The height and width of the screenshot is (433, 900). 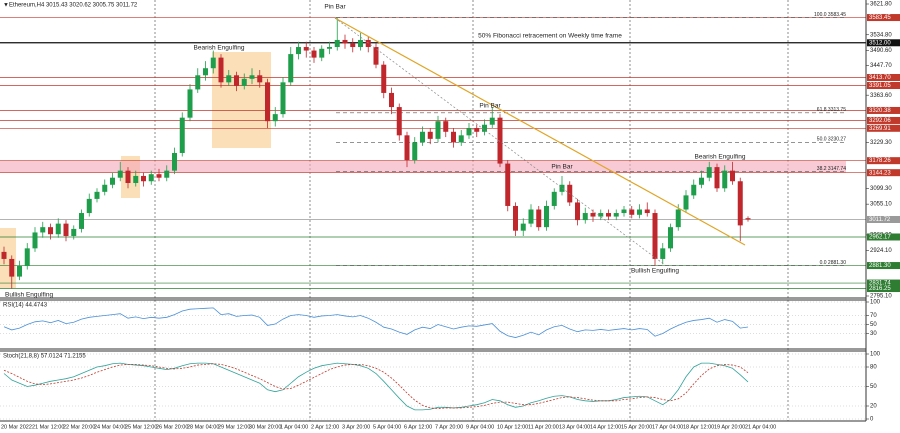 What do you see at coordinates (881, 5) in the screenshot?
I see `y-tick-label: 3621.80` at bounding box center [881, 5].